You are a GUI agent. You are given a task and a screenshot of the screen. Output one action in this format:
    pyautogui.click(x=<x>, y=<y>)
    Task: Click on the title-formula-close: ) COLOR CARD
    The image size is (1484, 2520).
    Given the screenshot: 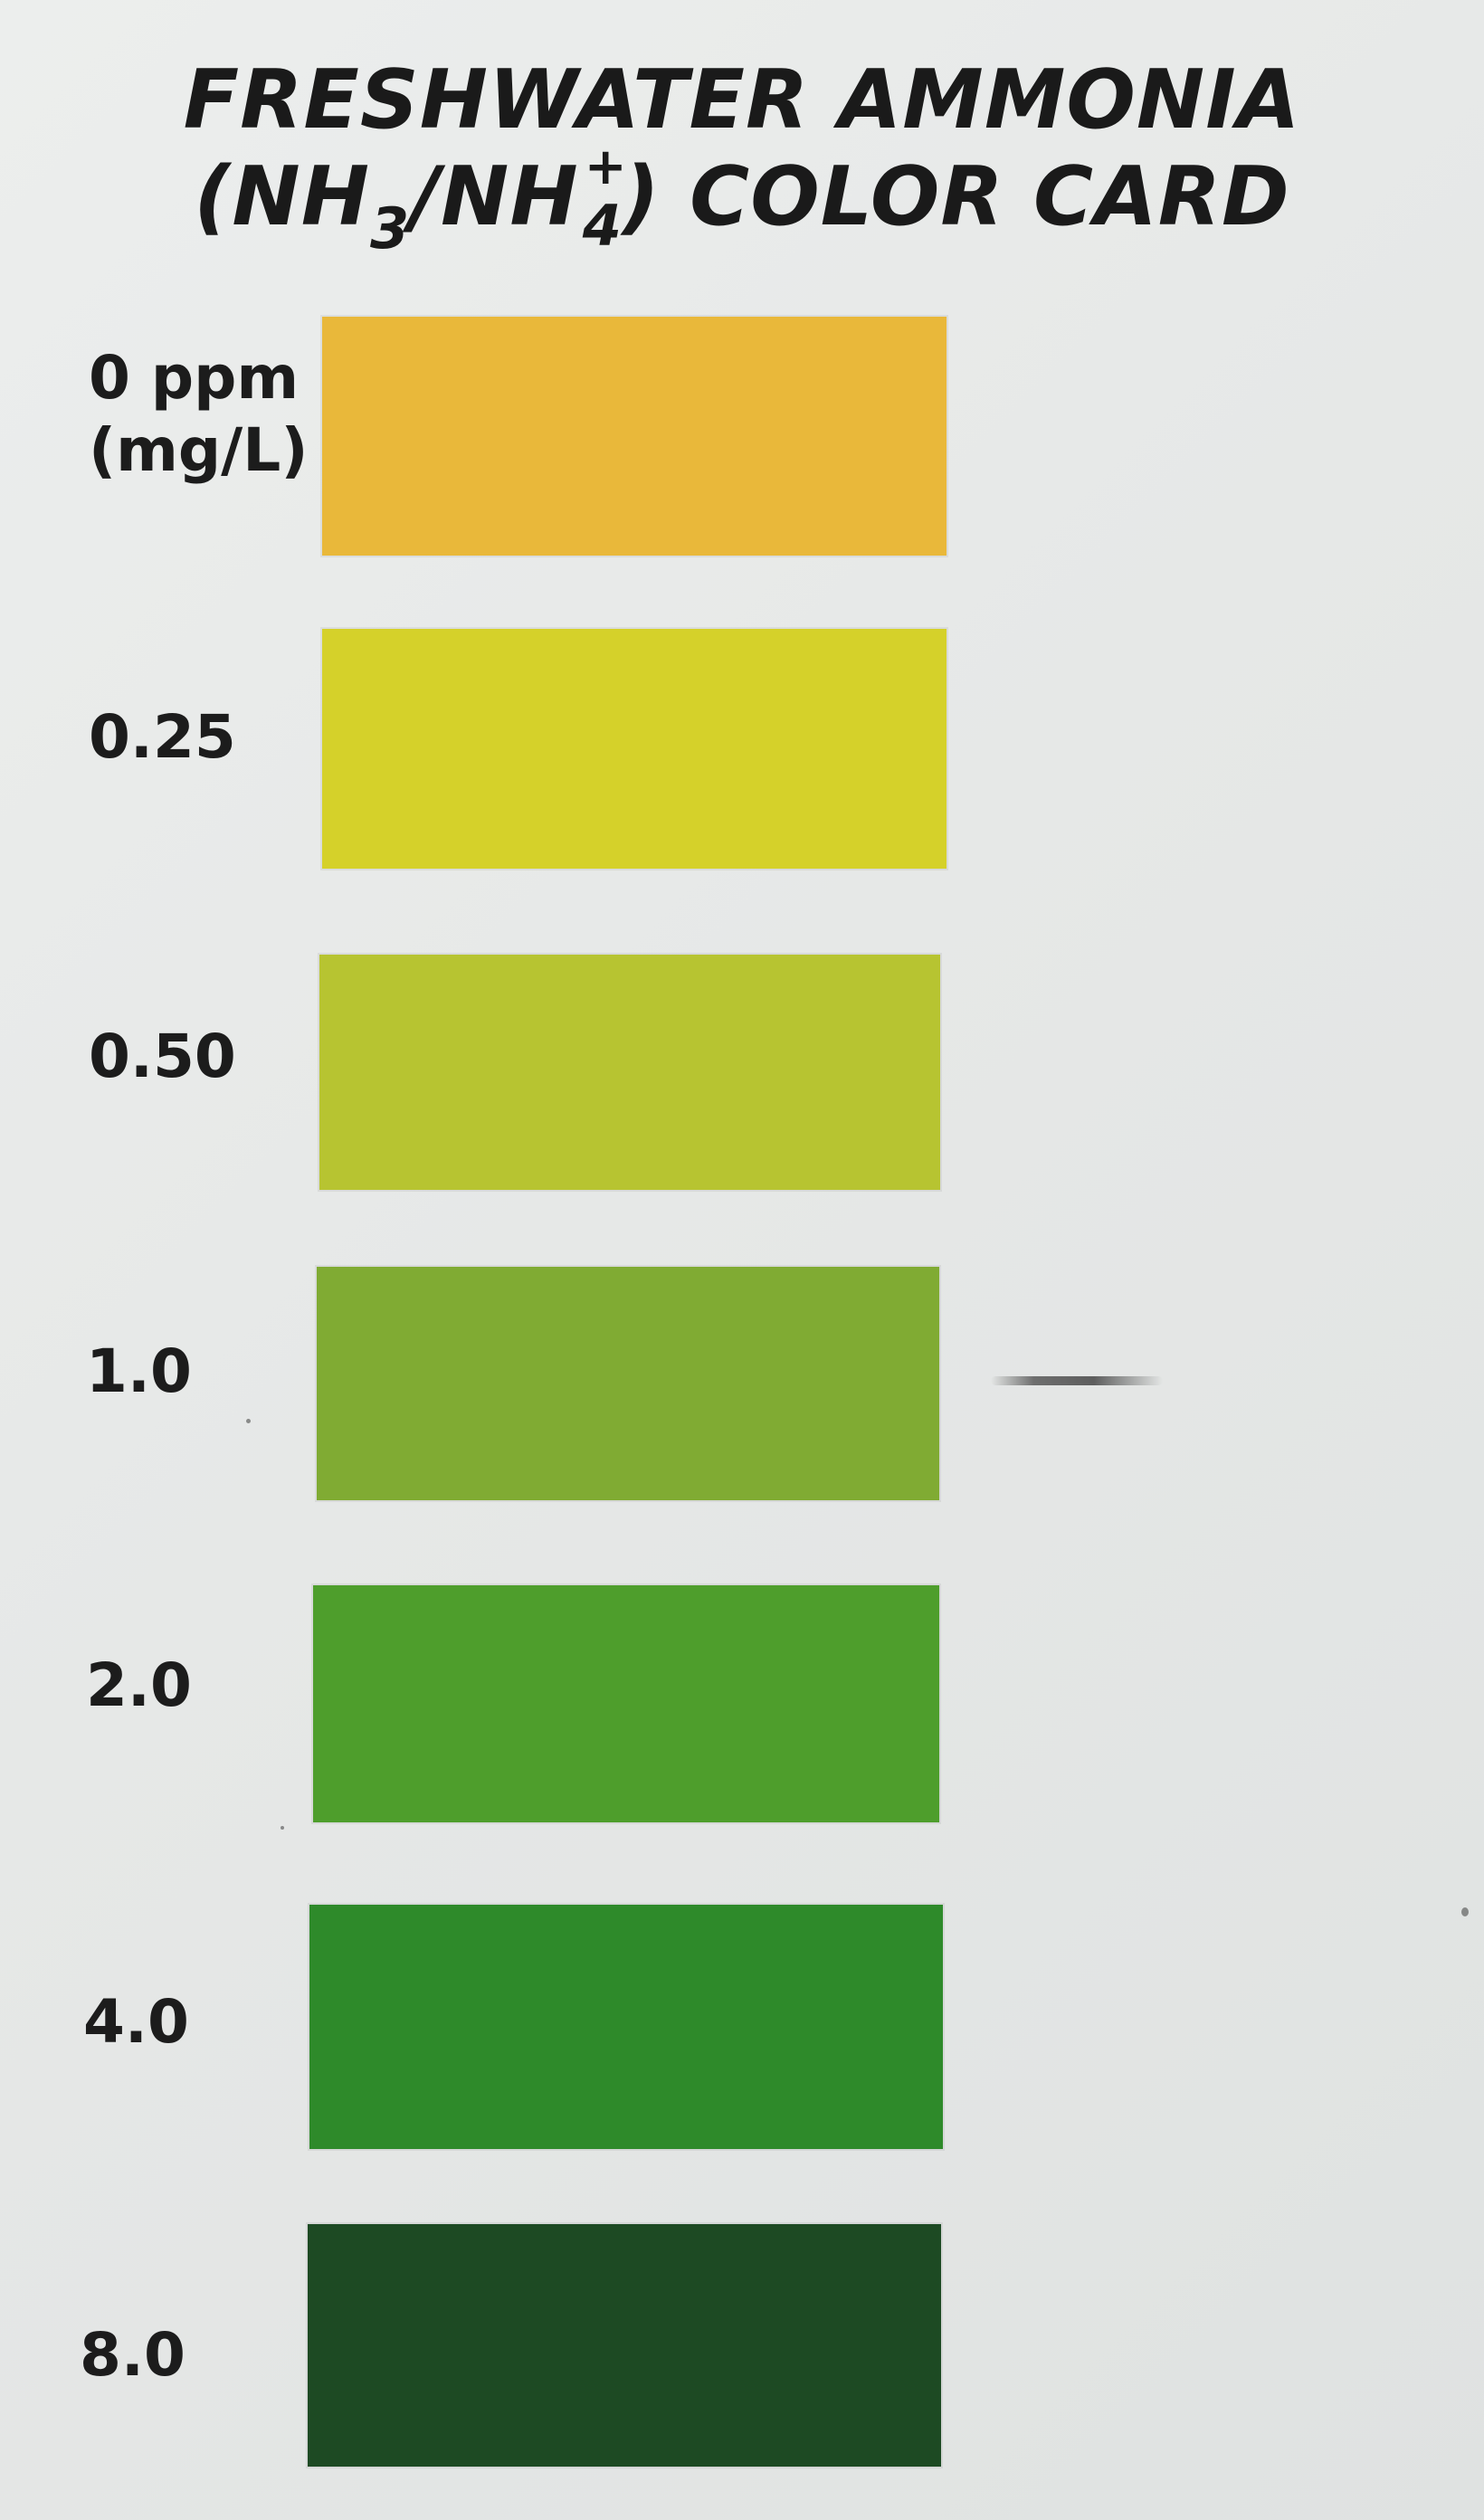 What is the action you would take?
    pyautogui.click(x=956, y=197)
    